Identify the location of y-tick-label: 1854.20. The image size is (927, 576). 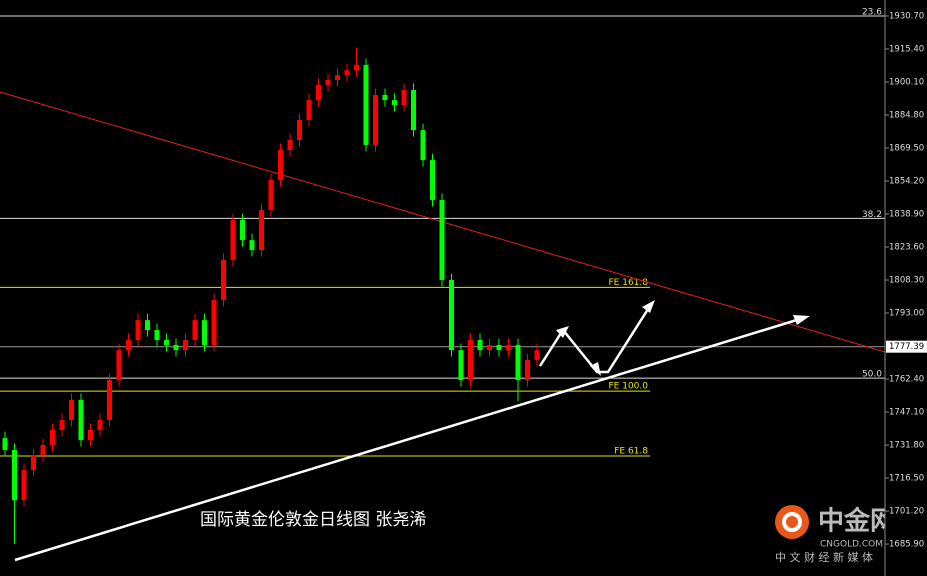
(906, 181).